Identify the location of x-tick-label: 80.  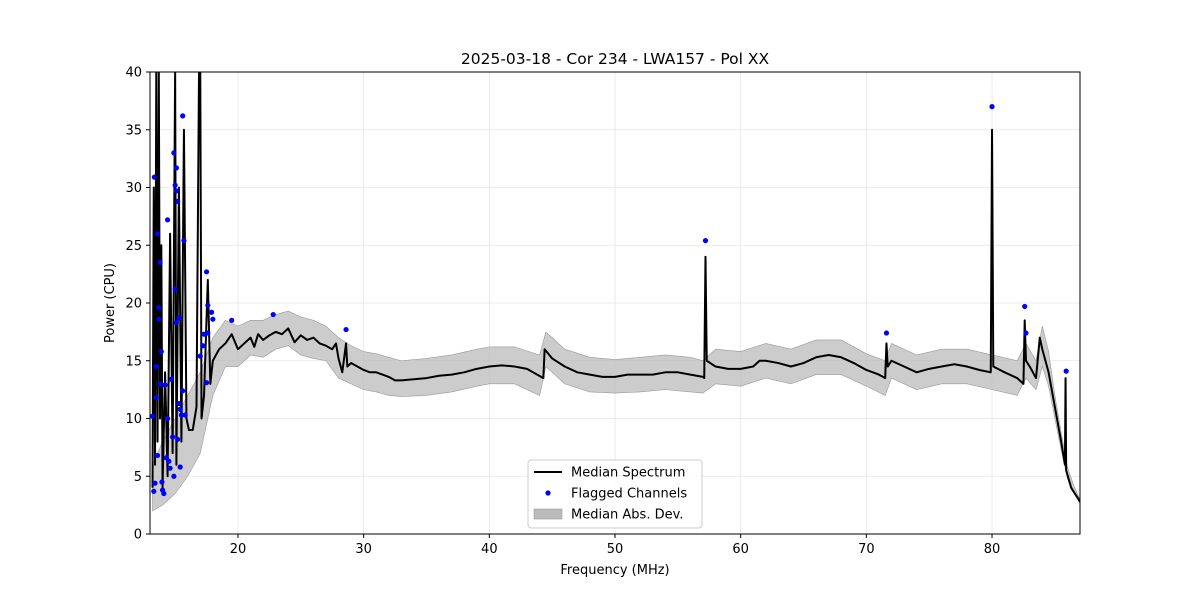
(992, 549).